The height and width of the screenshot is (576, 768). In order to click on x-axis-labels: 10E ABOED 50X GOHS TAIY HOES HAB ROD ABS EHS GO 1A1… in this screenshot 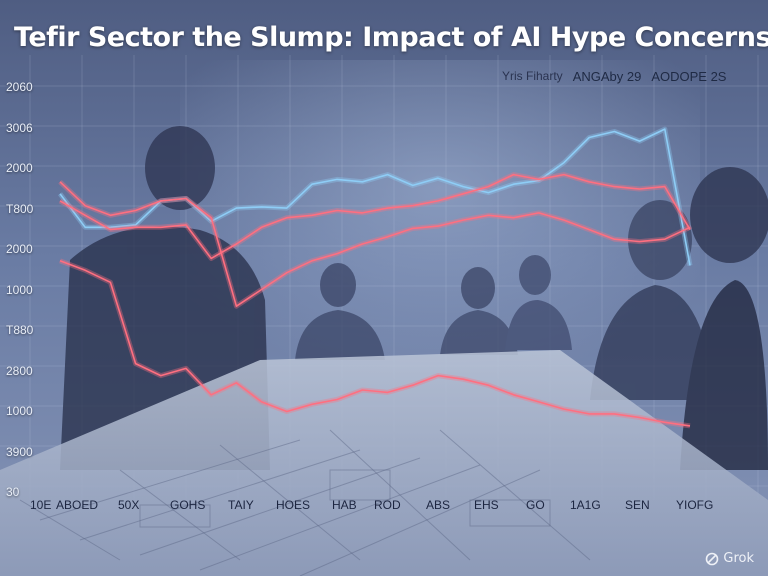, I will do `click(384, 506)`.